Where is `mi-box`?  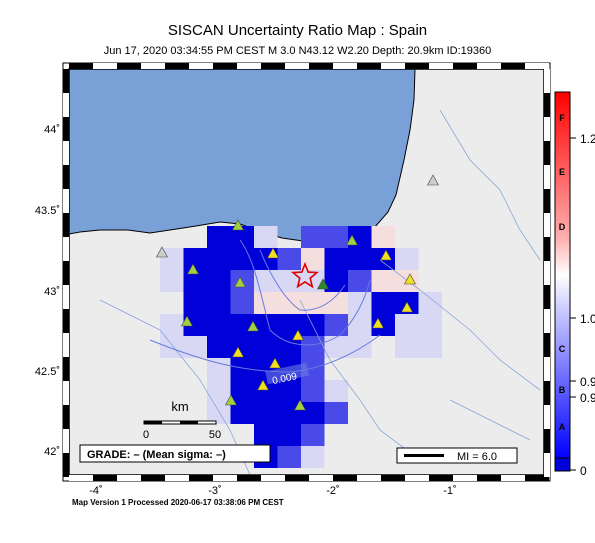 mi-box is located at coordinates (457, 455).